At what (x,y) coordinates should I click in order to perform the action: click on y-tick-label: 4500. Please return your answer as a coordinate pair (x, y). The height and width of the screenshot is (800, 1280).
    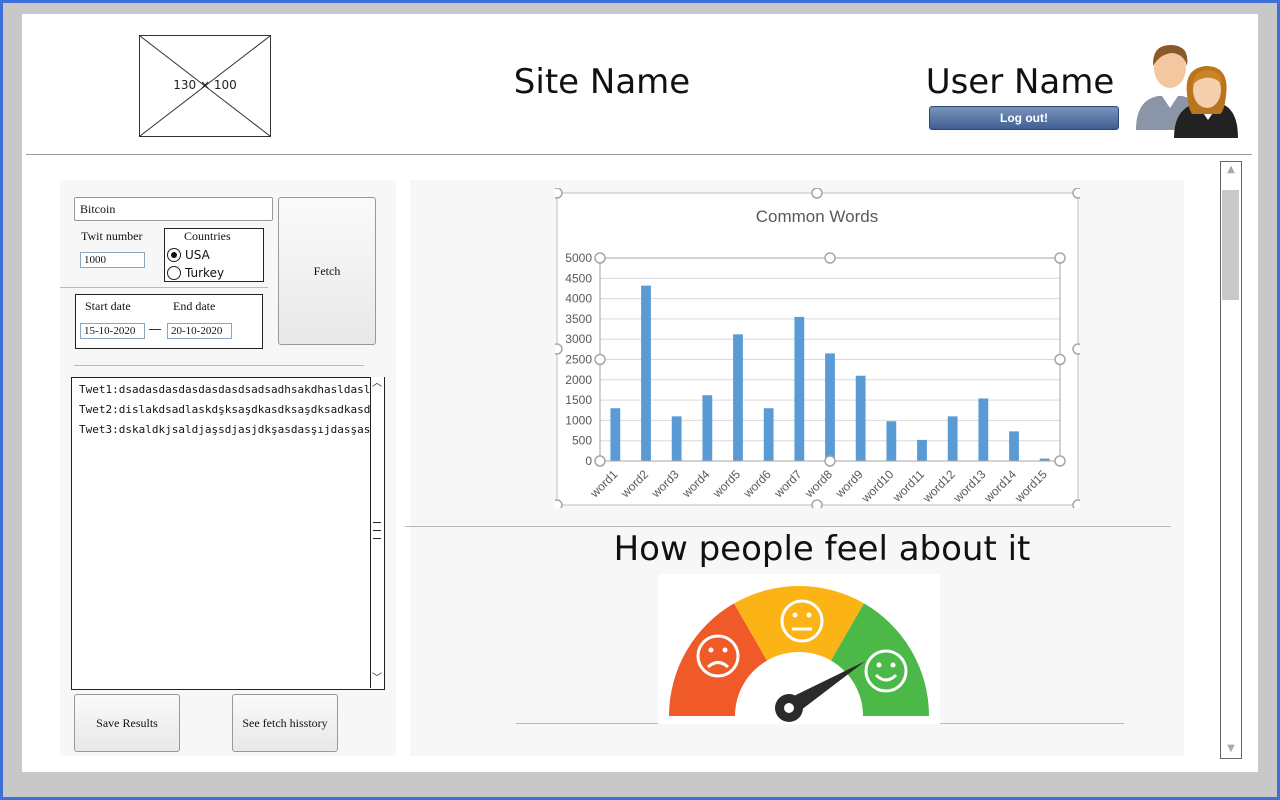
    Looking at the image, I should click on (578, 278).